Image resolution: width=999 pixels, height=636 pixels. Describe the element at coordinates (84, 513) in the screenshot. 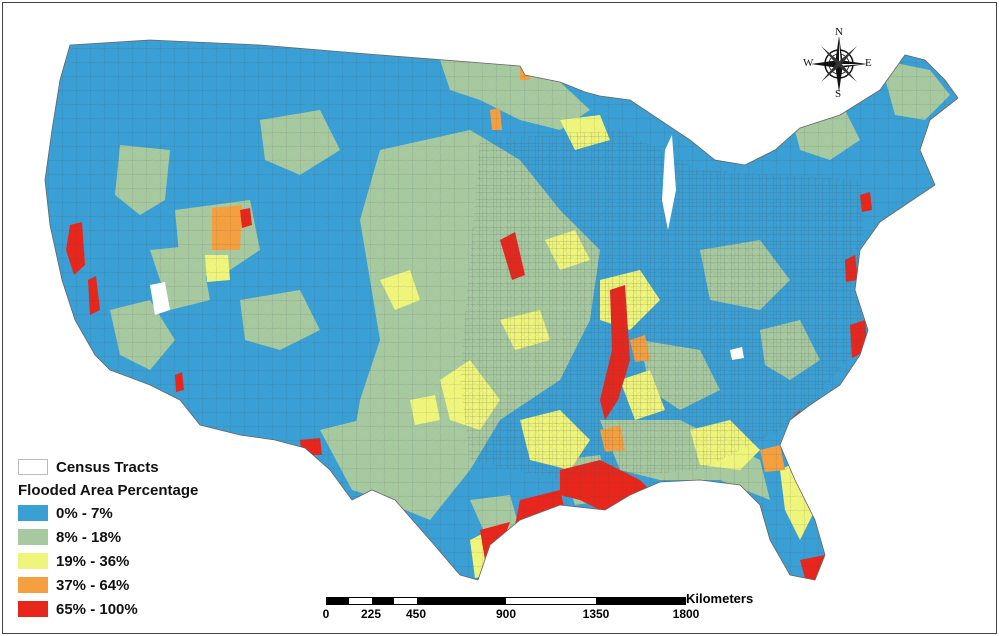

I see `legend-class-label: 0% - 7%` at that location.